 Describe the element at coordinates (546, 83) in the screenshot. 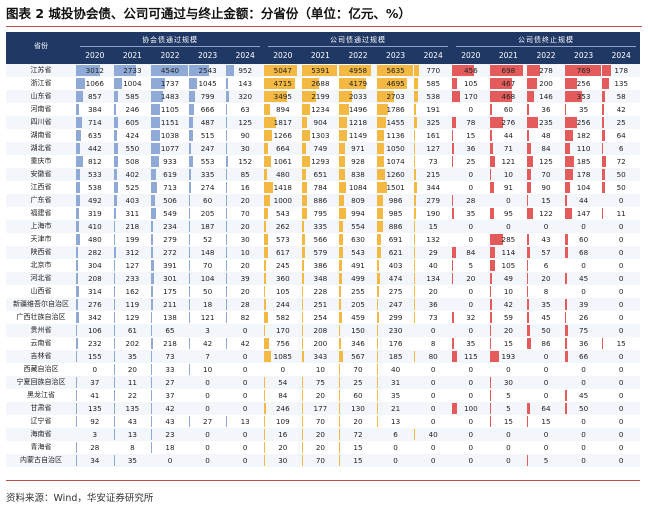

I see `value-label: 200` at that location.